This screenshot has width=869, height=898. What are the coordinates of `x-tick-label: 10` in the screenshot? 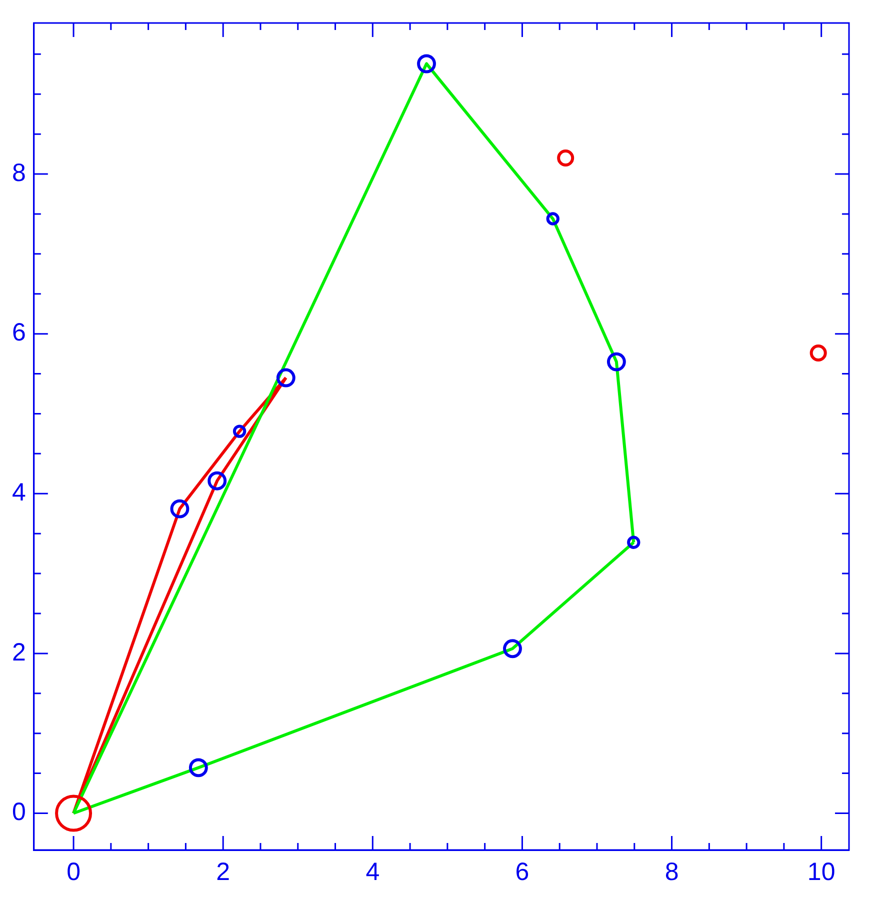 It's located at (821, 872).